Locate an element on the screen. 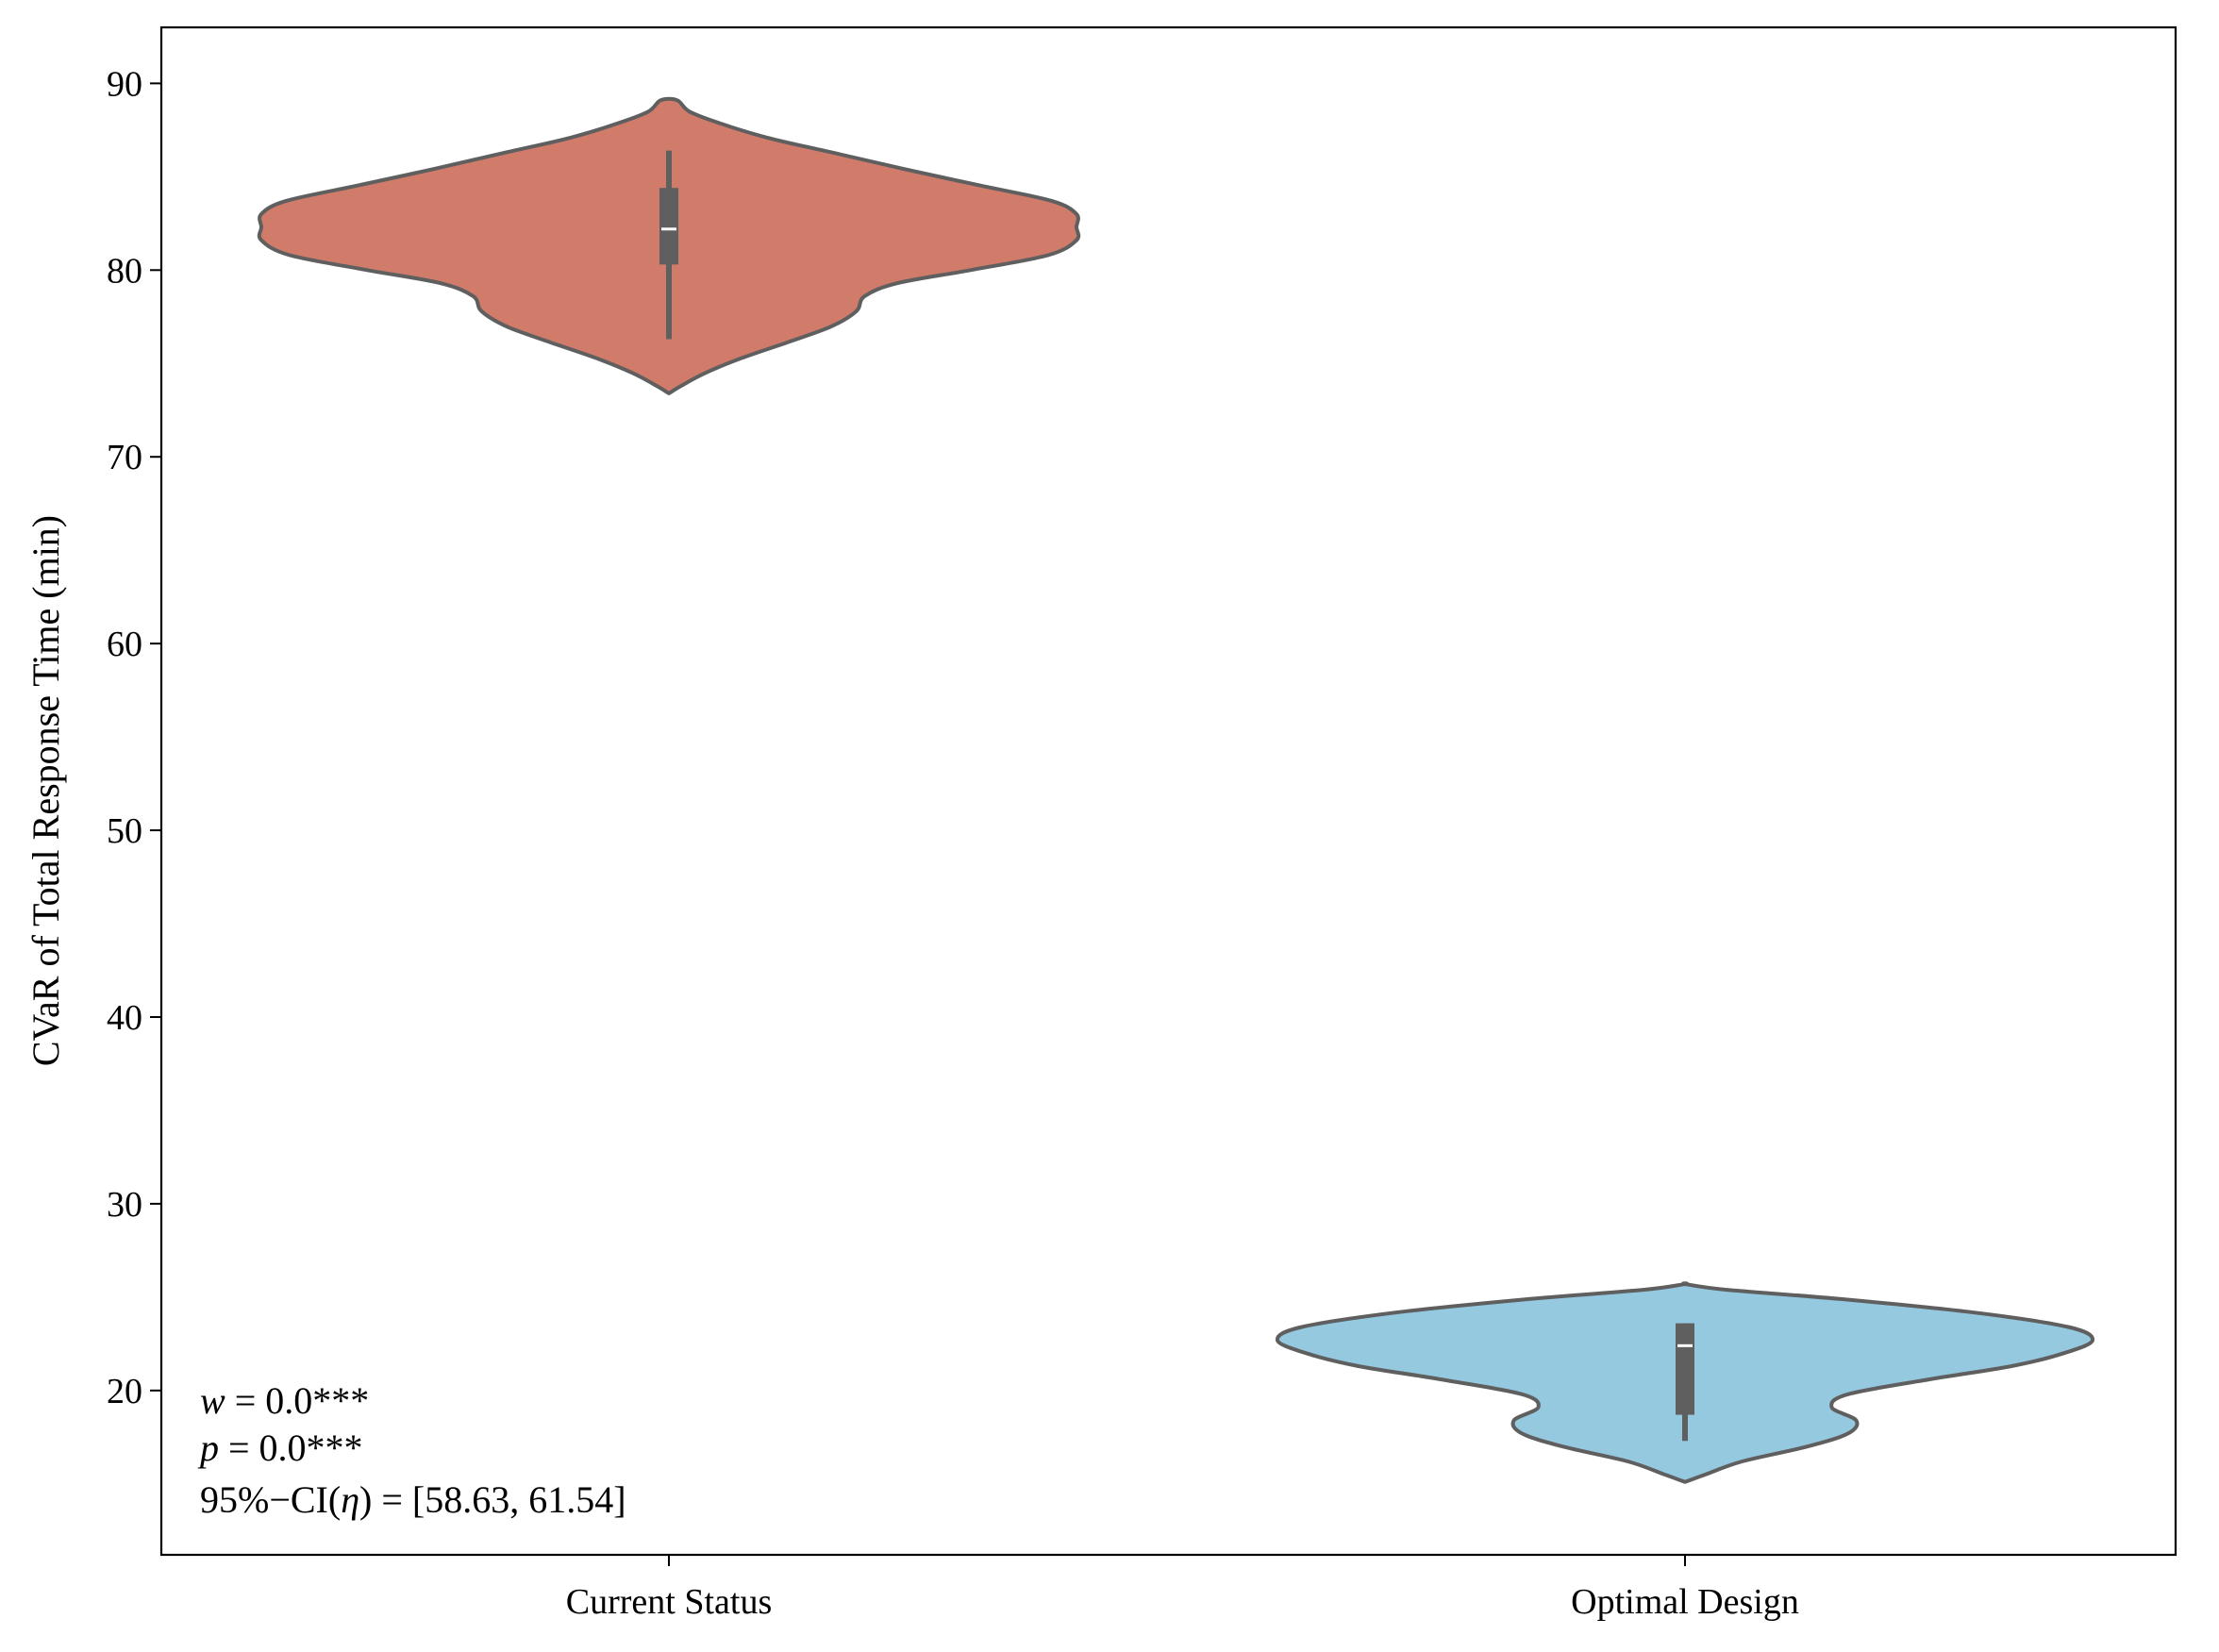  x-axis-ticks: Current Status Optimal Design is located at coordinates (1182, 1588).